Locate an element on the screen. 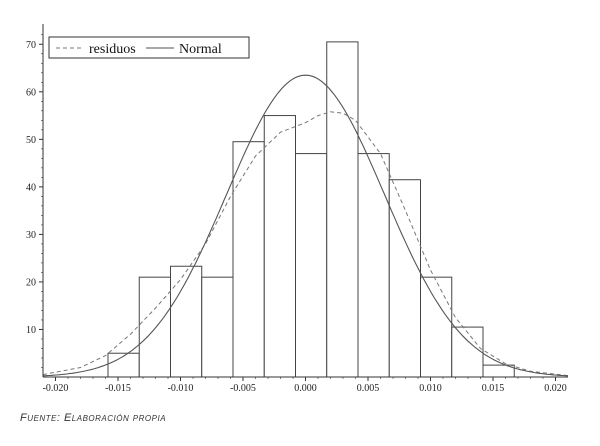 The height and width of the screenshot is (446, 600). legend: residuos Normal is located at coordinates (149, 47).